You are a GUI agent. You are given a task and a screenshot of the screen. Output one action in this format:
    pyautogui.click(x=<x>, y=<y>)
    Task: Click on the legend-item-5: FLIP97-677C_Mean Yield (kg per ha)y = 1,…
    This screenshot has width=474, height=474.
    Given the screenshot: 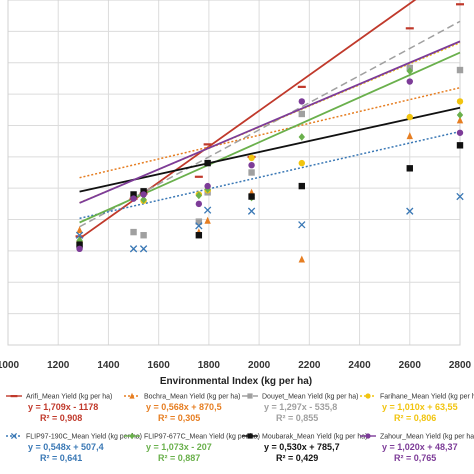 What is the action you would take?
    pyautogui.click(x=192, y=447)
    